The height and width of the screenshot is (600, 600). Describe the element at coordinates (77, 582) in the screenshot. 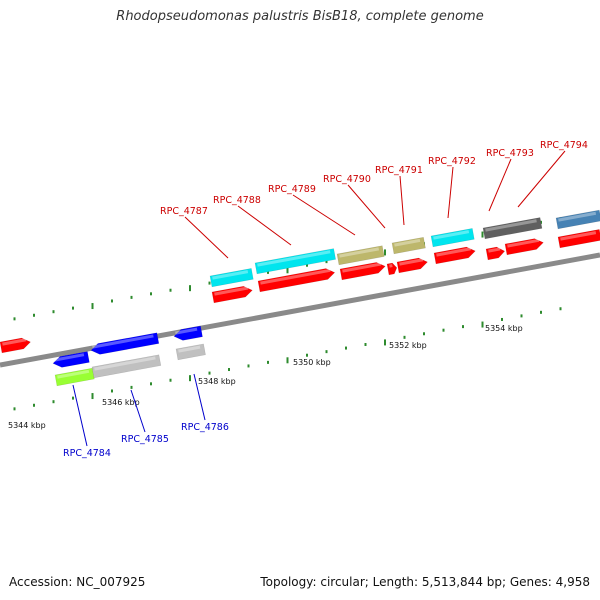

I see `accession-text: Accession: NC_007925` at that location.